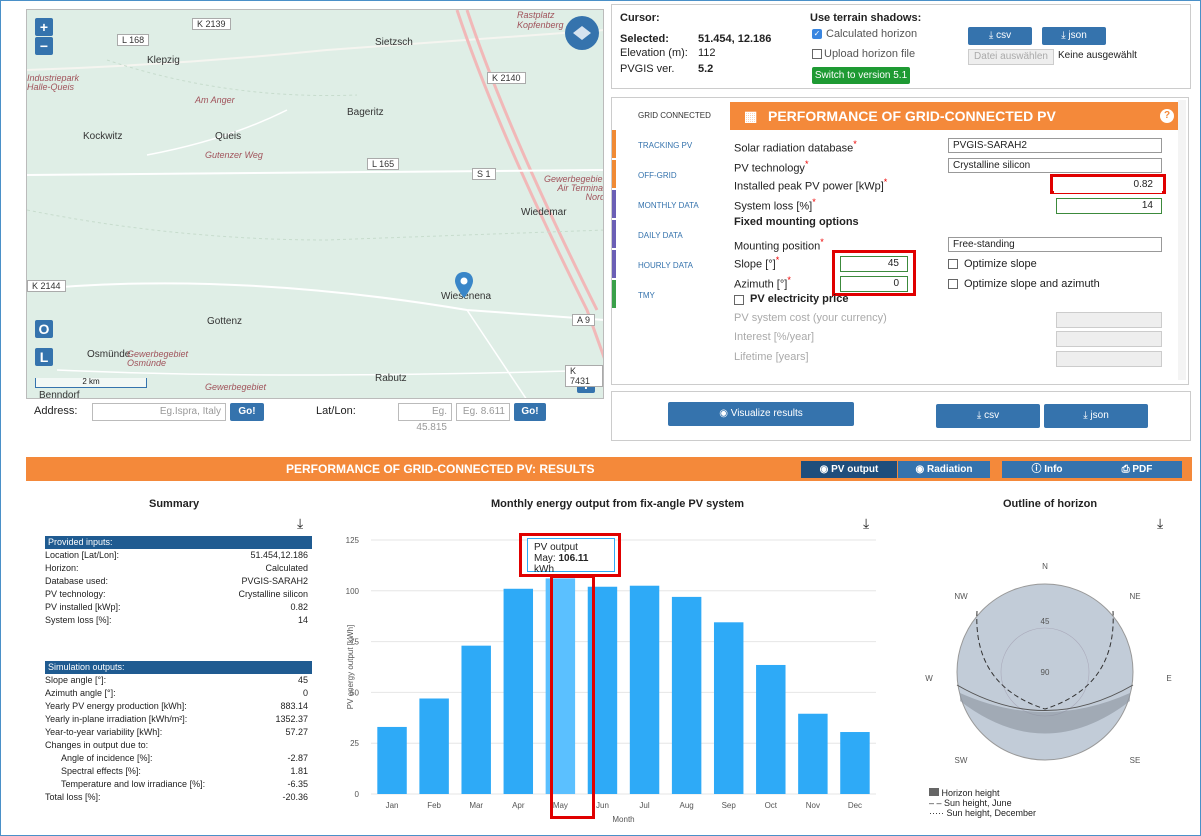 This screenshot has width=1201, height=836. I want to click on interest-input, so click(1109, 339).